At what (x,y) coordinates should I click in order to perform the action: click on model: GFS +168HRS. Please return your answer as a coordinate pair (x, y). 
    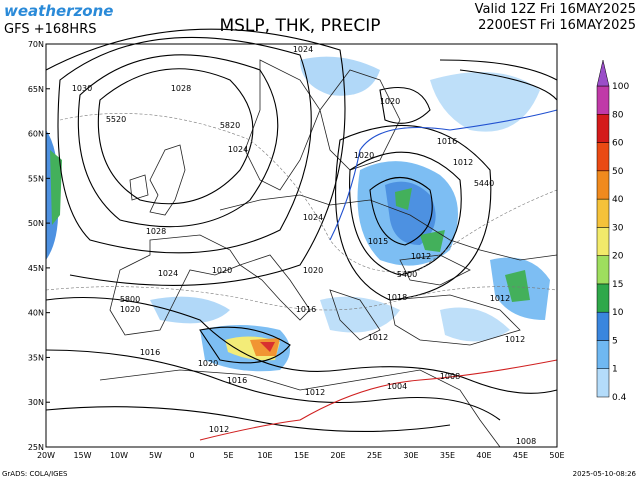
    Looking at the image, I should click on (50, 29).